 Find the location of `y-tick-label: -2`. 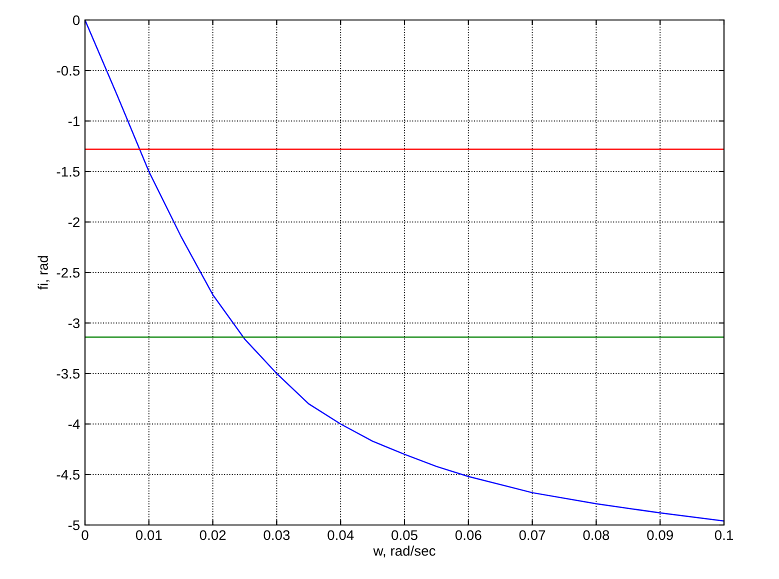

y-tick-label: -2 is located at coordinates (74, 222).